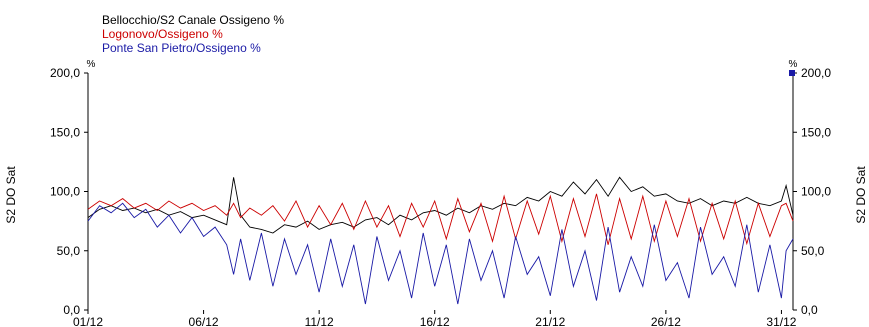  Describe the element at coordinates (816, 132) in the screenshot. I see `y-tick-label-right: 150,0` at that location.